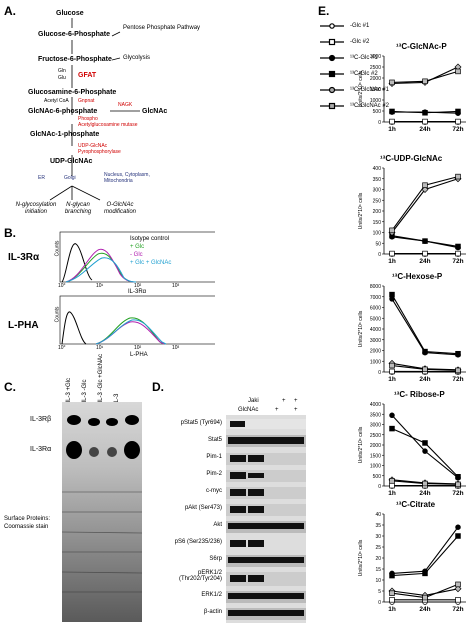 The width and height of the screenshot is (474, 626). What do you see at coordinates (416, 504) in the screenshot?
I see `chart-4-title: ¹³C-Citrate` at bounding box center [416, 504].